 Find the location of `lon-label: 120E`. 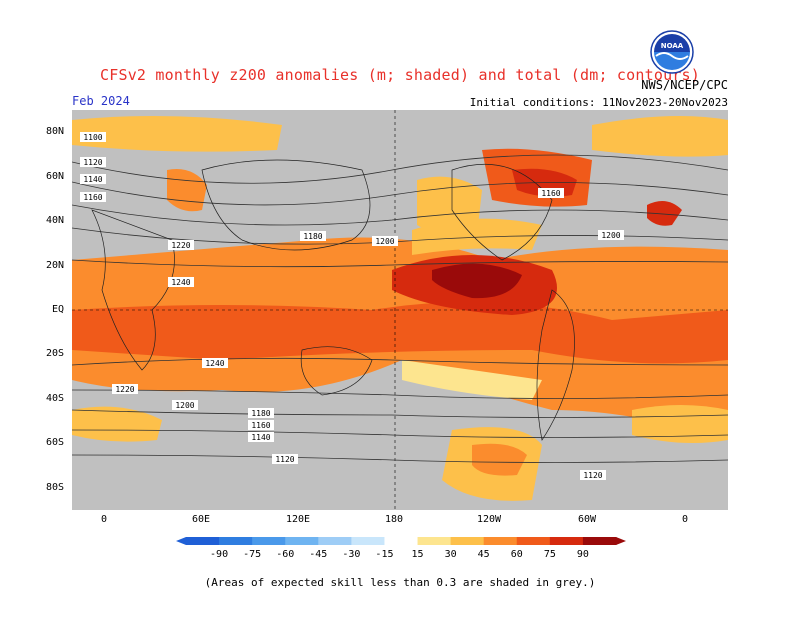

lon-label: 120E is located at coordinates (298, 519).